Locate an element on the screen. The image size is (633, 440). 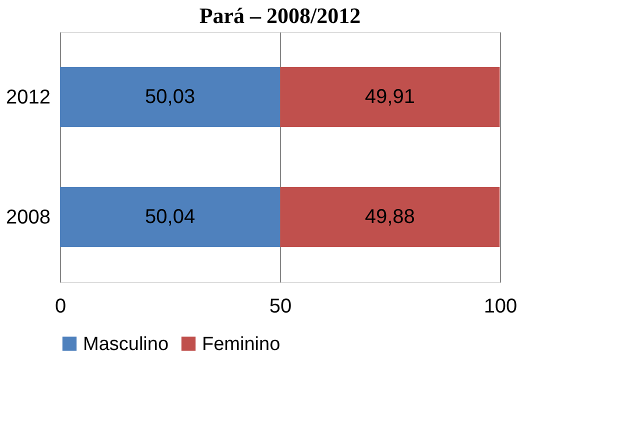
data-label: 50,03 is located at coordinates (170, 97).